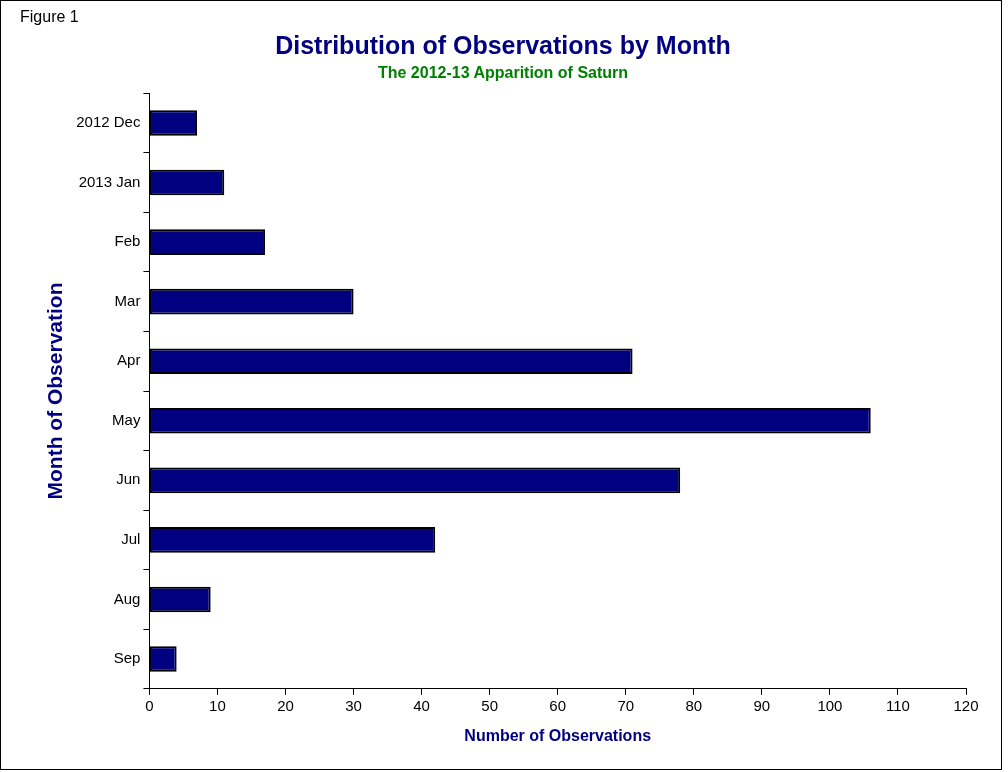 Image resolution: width=1008 pixels, height=772 pixels. I want to click on y-tick-label: Jun, so click(128, 479).